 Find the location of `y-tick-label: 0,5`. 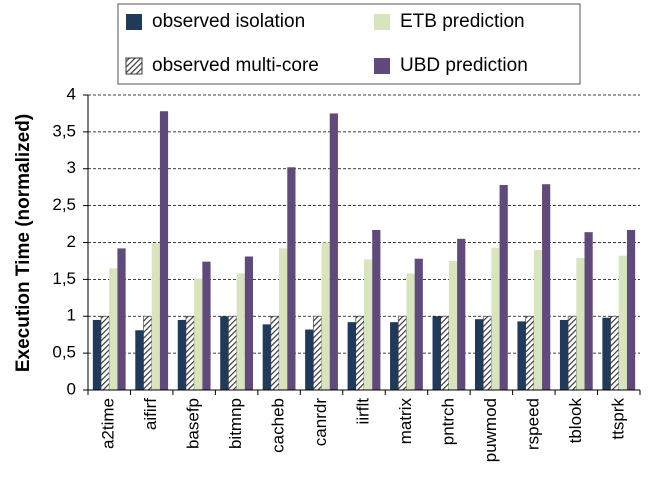

y-tick-label: 0,5 is located at coordinates (64, 352).